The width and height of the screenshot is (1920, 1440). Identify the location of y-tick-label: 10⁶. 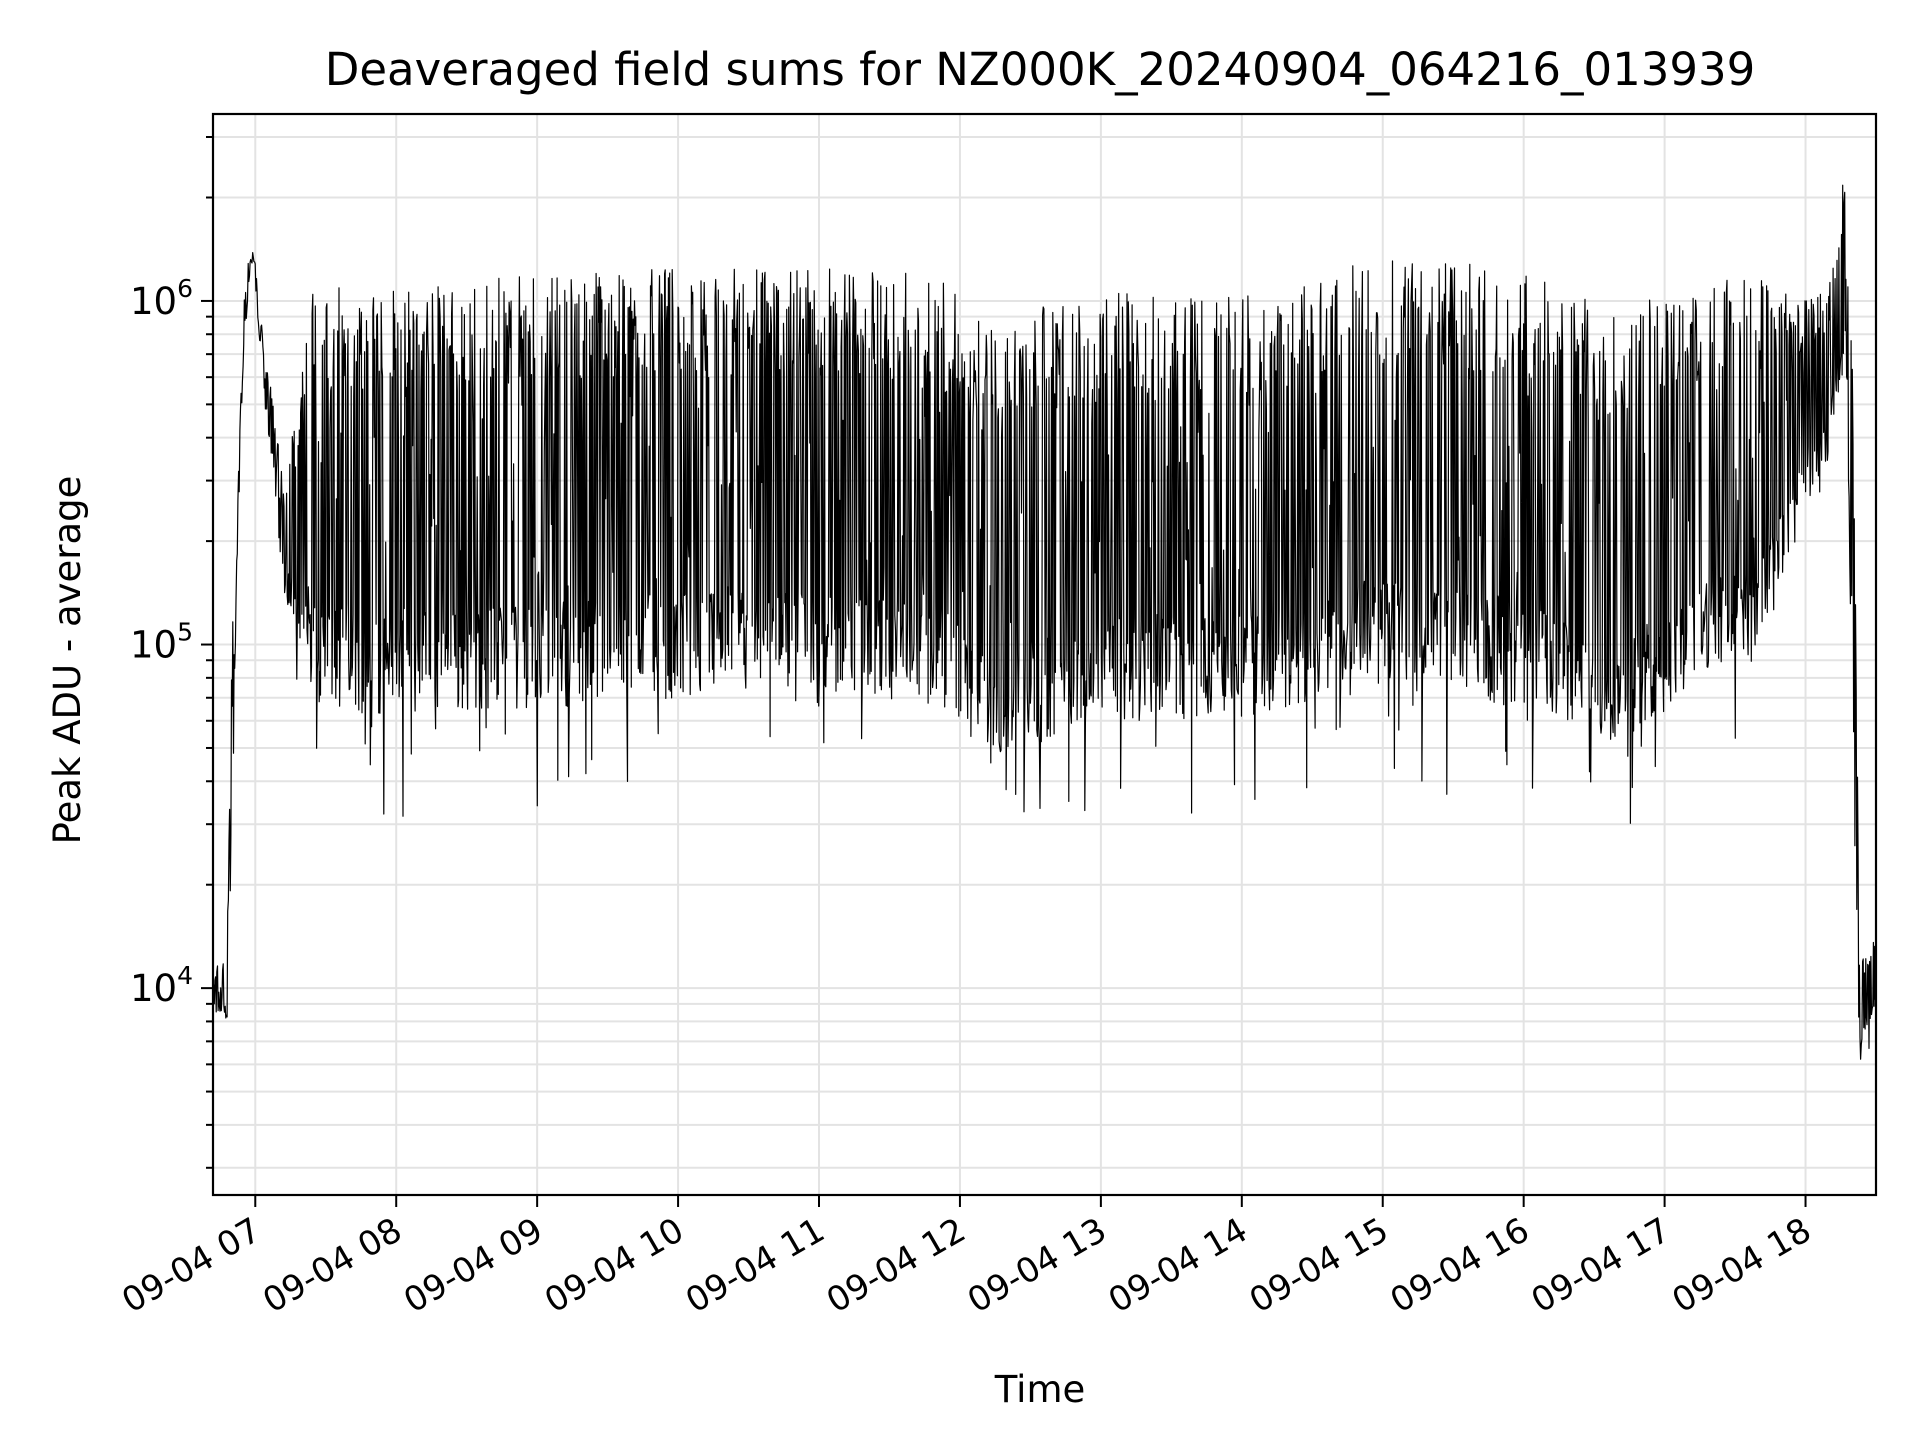
(161, 298).